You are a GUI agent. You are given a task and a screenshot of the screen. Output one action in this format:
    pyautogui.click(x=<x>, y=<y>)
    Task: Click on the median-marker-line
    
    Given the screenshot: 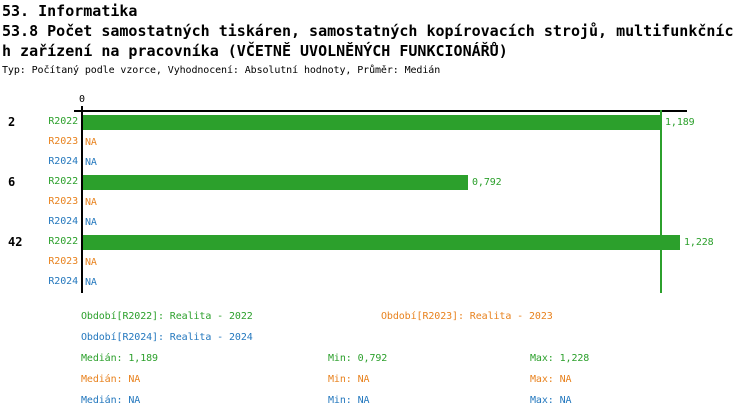 What is the action you would take?
    pyautogui.click(x=661, y=201)
    